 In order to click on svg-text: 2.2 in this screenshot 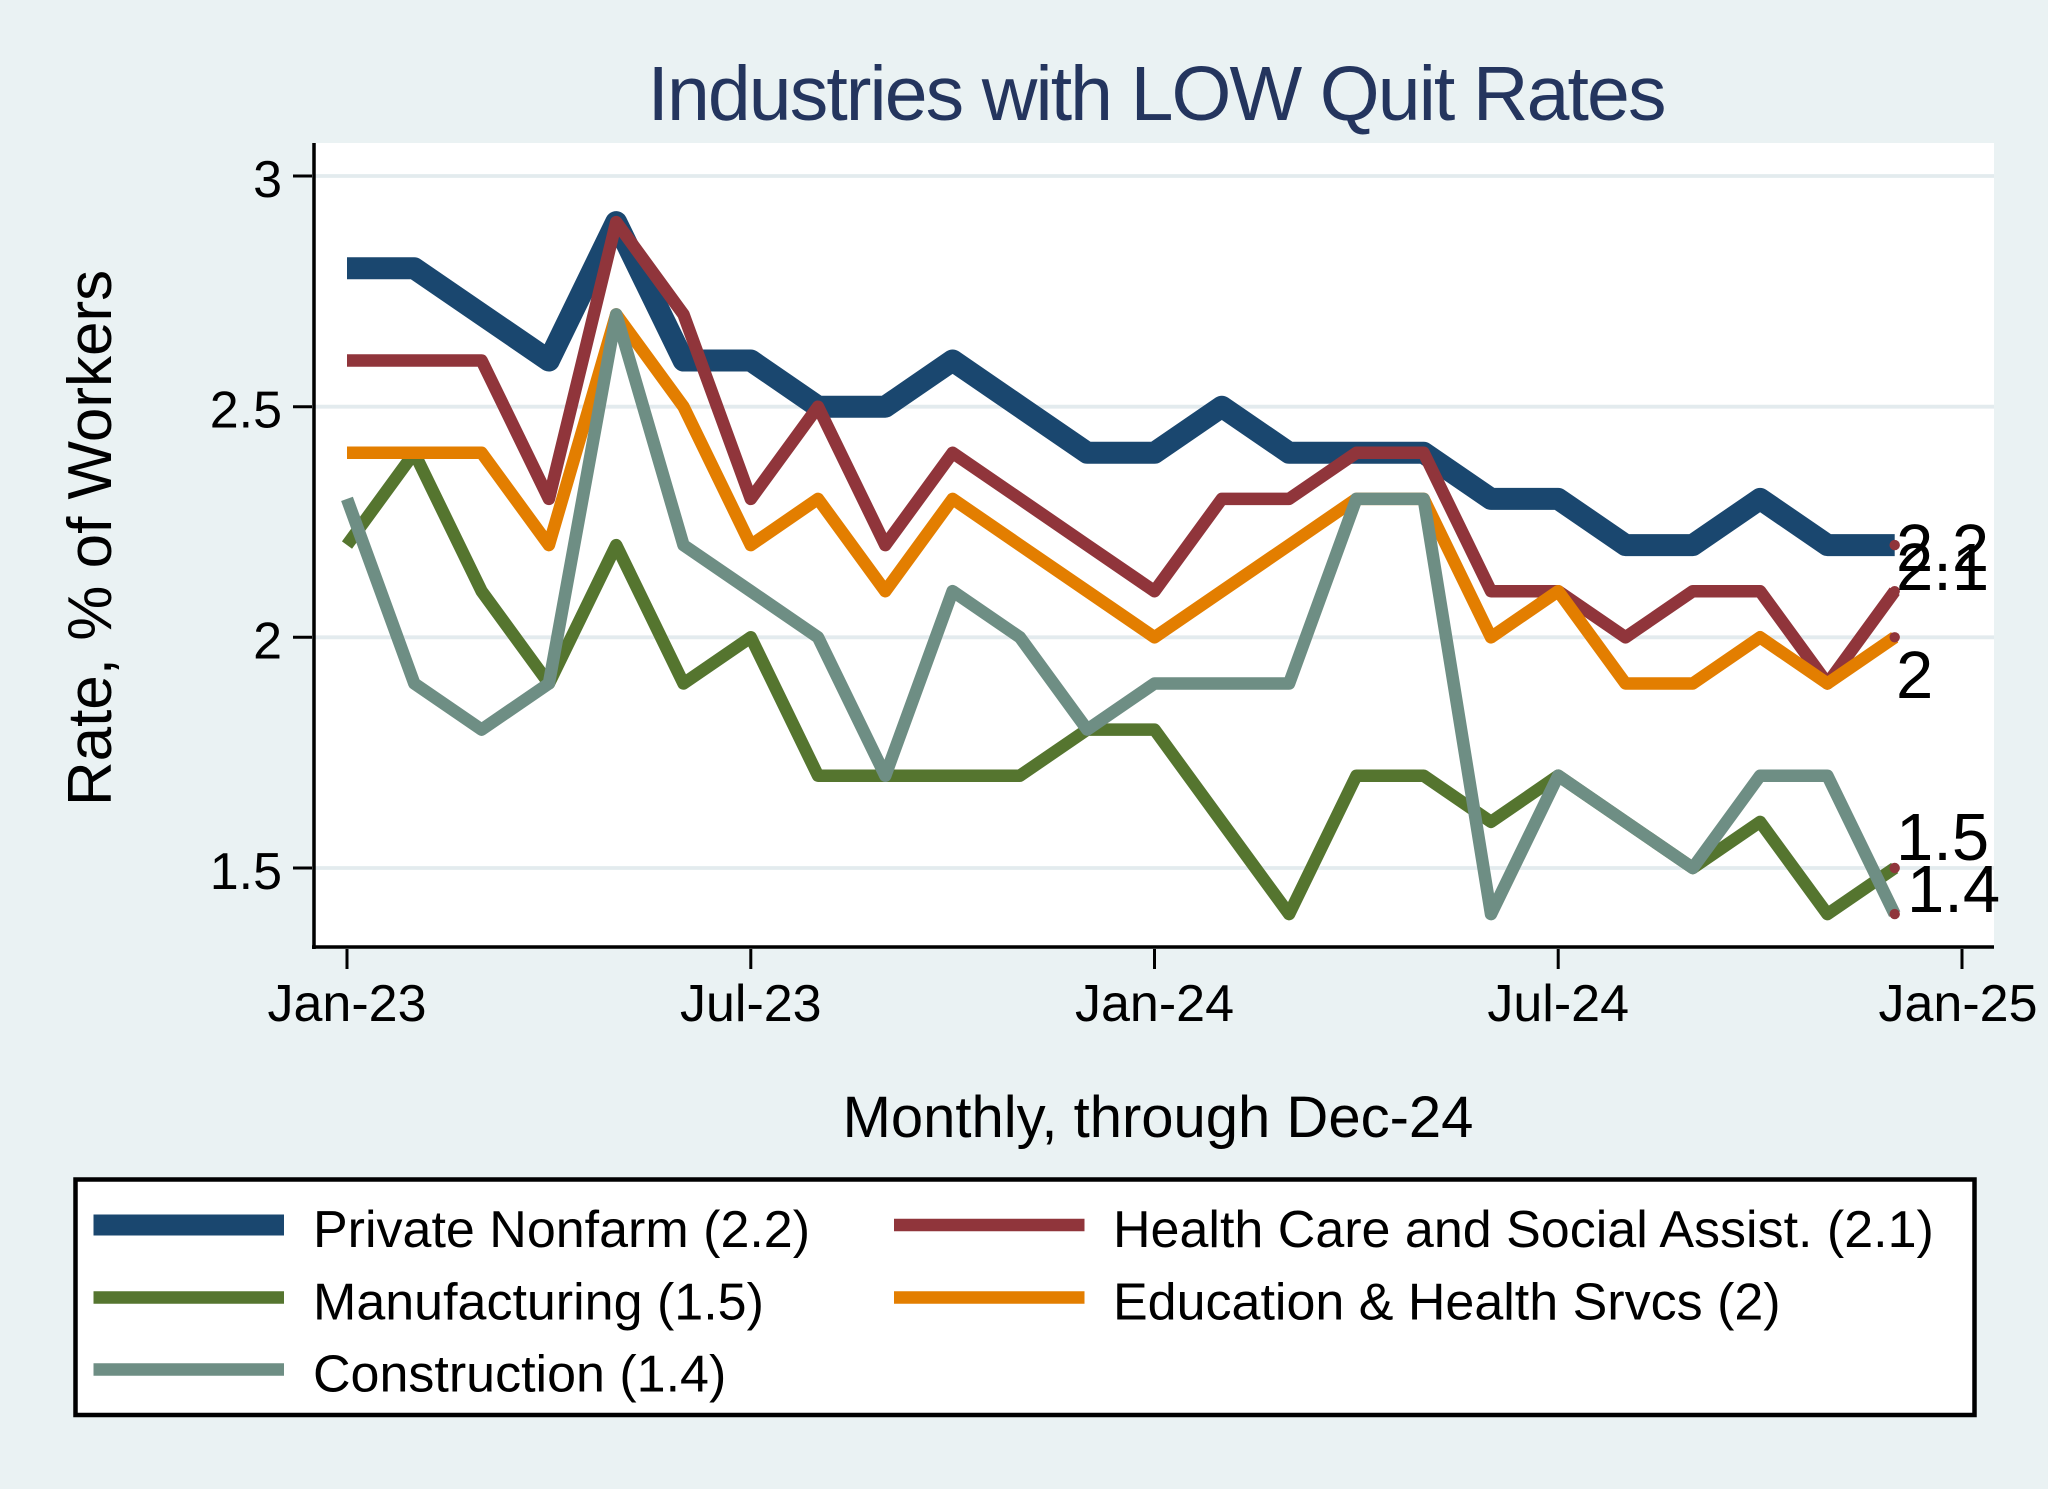, I will do `click(1942, 548)`.